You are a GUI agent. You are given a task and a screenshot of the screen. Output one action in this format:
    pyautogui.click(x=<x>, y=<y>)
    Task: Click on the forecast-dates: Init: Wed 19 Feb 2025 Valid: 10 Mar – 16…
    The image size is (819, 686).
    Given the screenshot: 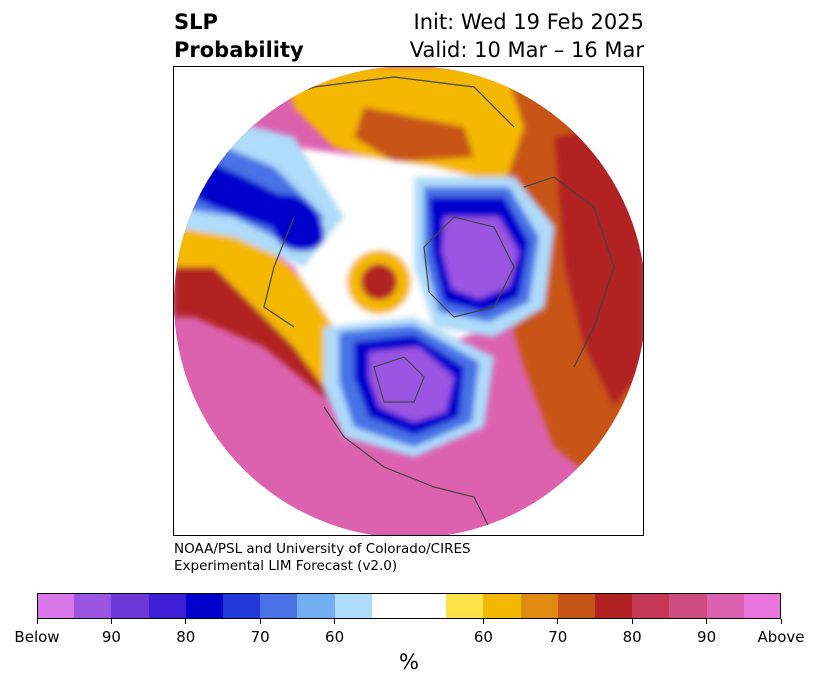 What is the action you would take?
    pyautogui.click(x=527, y=36)
    